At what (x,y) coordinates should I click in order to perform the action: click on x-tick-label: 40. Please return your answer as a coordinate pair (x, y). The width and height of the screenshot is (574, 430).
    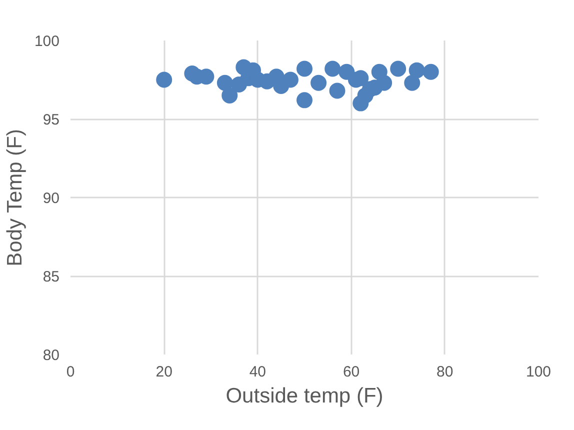
    Looking at the image, I should click on (257, 372).